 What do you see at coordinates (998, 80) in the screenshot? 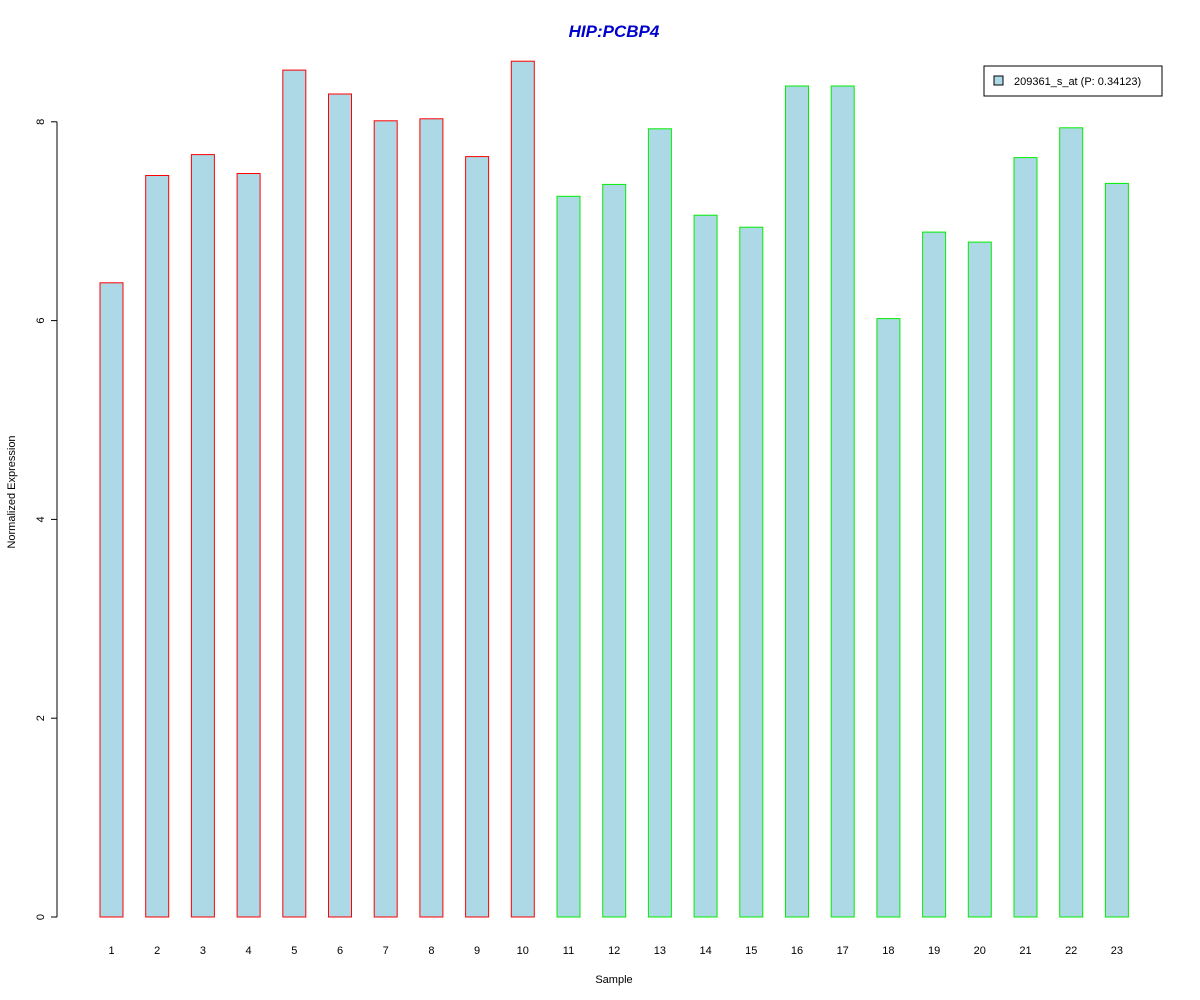
I see `legend-swatch` at bounding box center [998, 80].